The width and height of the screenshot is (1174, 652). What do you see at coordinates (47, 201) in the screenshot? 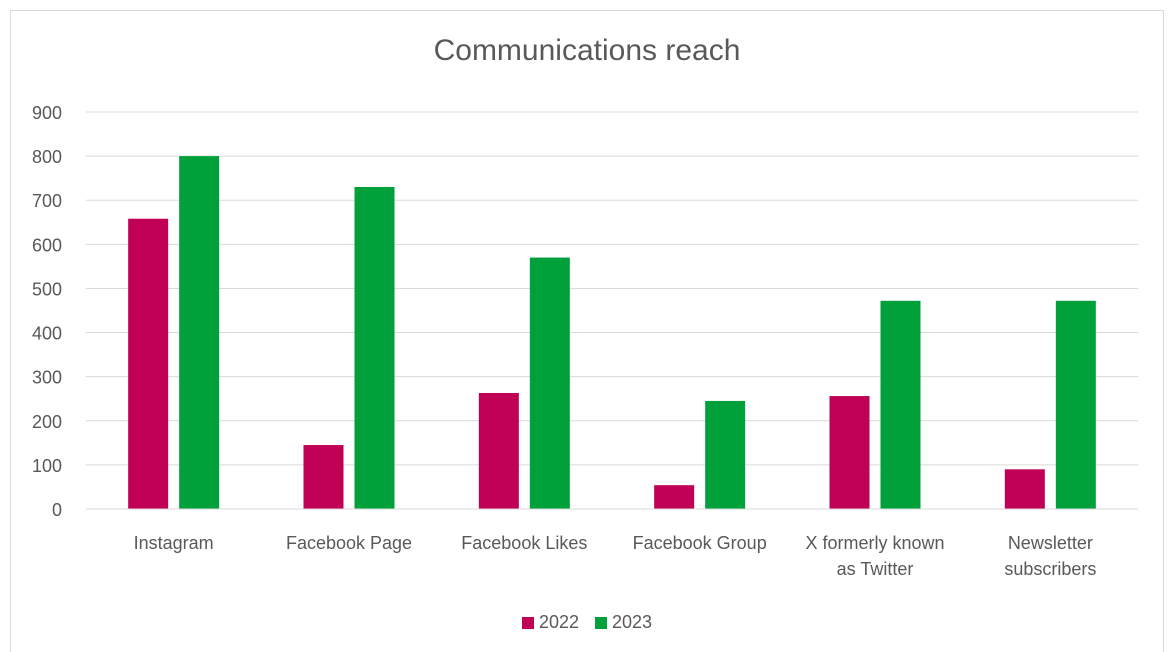
I see `y-tick-label: 700` at bounding box center [47, 201].